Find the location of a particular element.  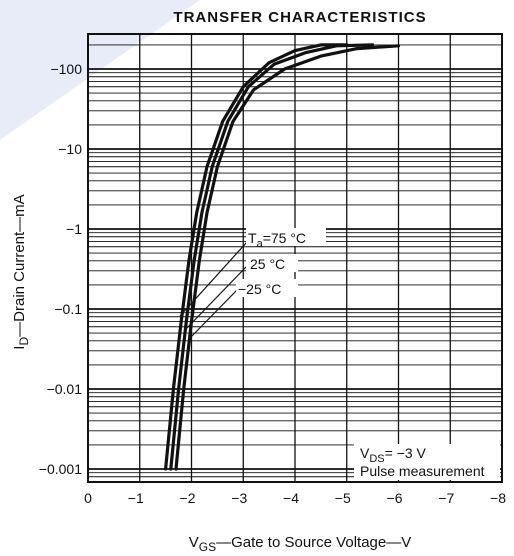

condition-annotation: VDS= −3 V Pulse measurement is located at coordinates (427, 462).